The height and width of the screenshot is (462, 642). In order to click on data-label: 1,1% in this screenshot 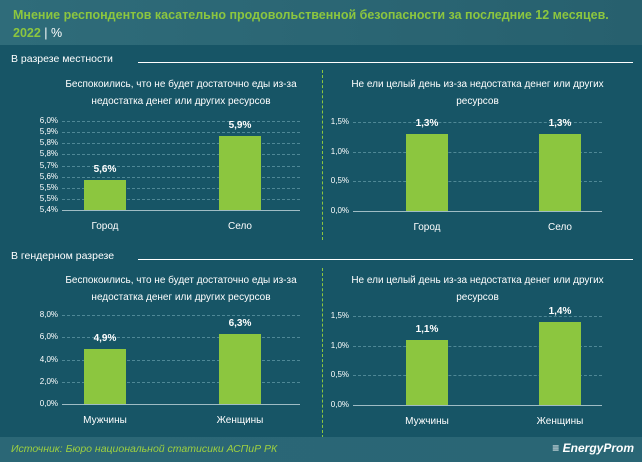, I will do `click(427, 329)`.